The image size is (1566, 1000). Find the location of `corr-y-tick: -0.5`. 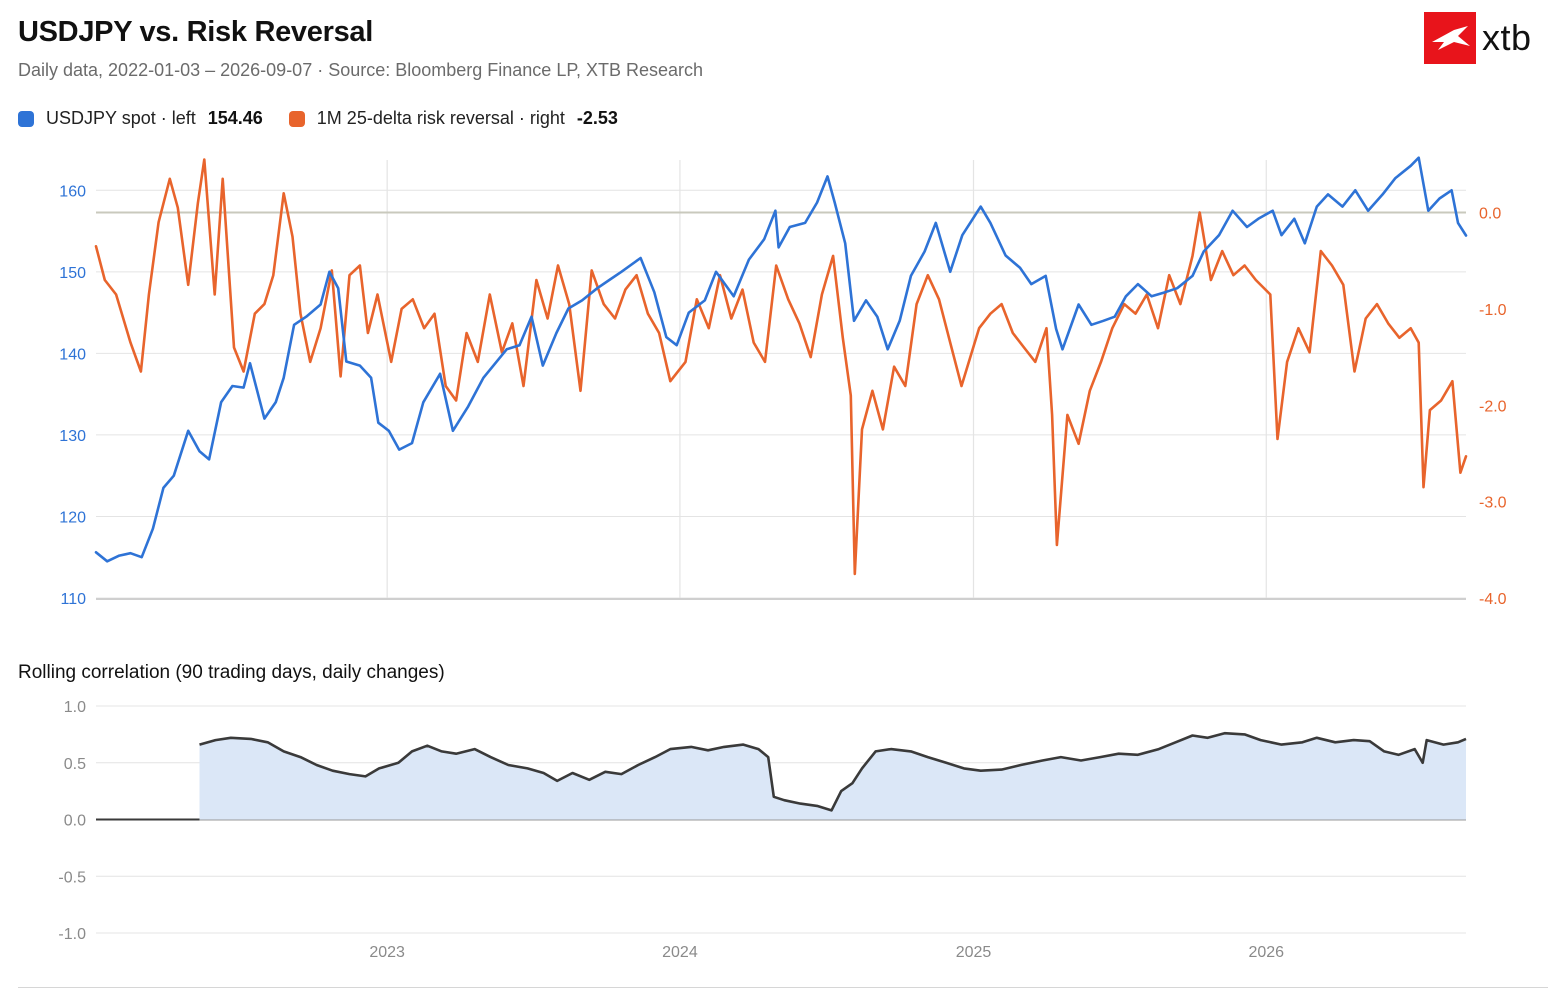

corr-y-tick: -0.5 is located at coordinates (72, 877).